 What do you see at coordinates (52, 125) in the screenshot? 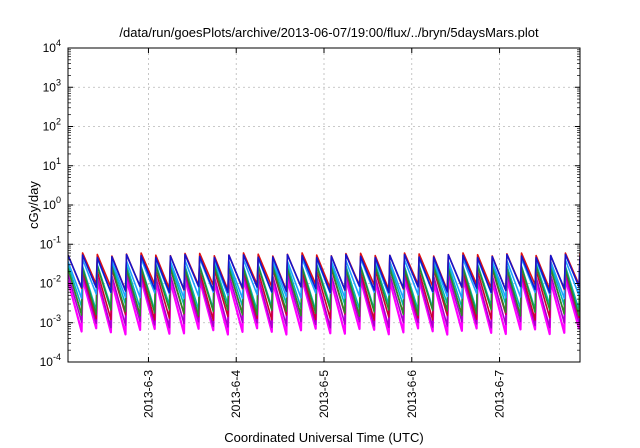
I see `y-tick-label: 10²` at bounding box center [52, 125].